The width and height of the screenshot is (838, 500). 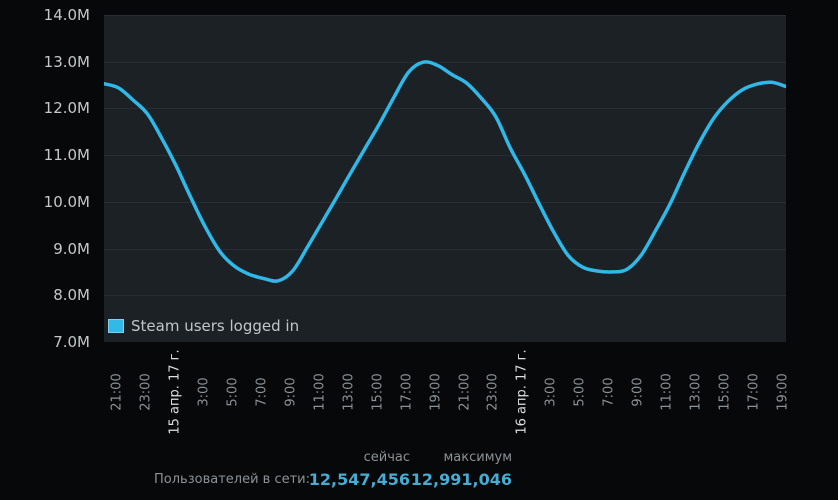 What do you see at coordinates (359, 479) in the screenshot?
I see `users-online-now-value: 12,547,456` at bounding box center [359, 479].